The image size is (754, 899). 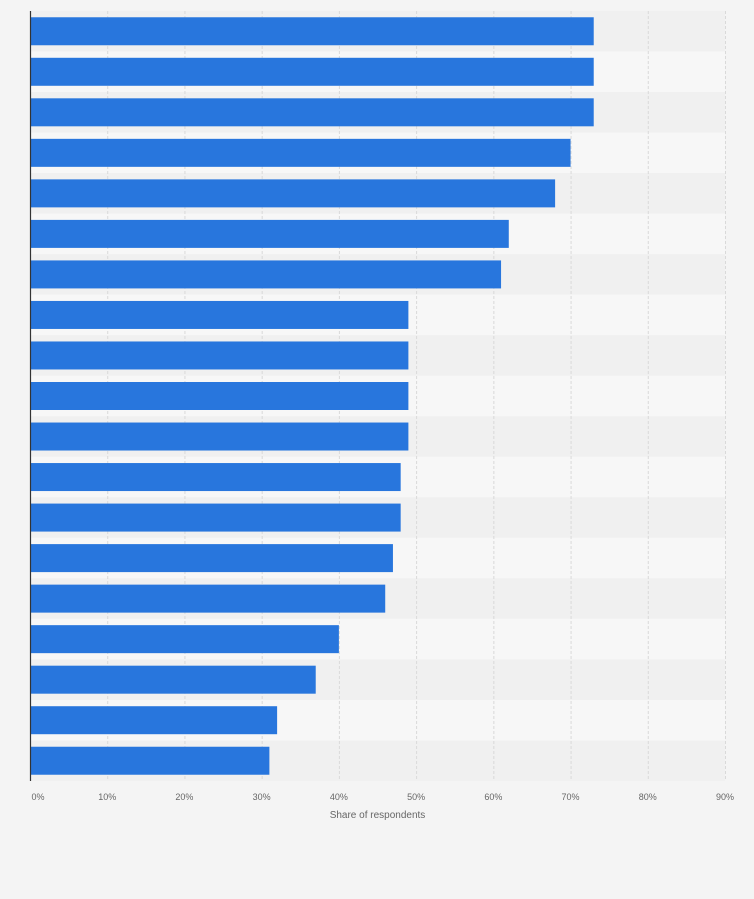 I want to click on x-tick-label: 20%, so click(x=184, y=797).